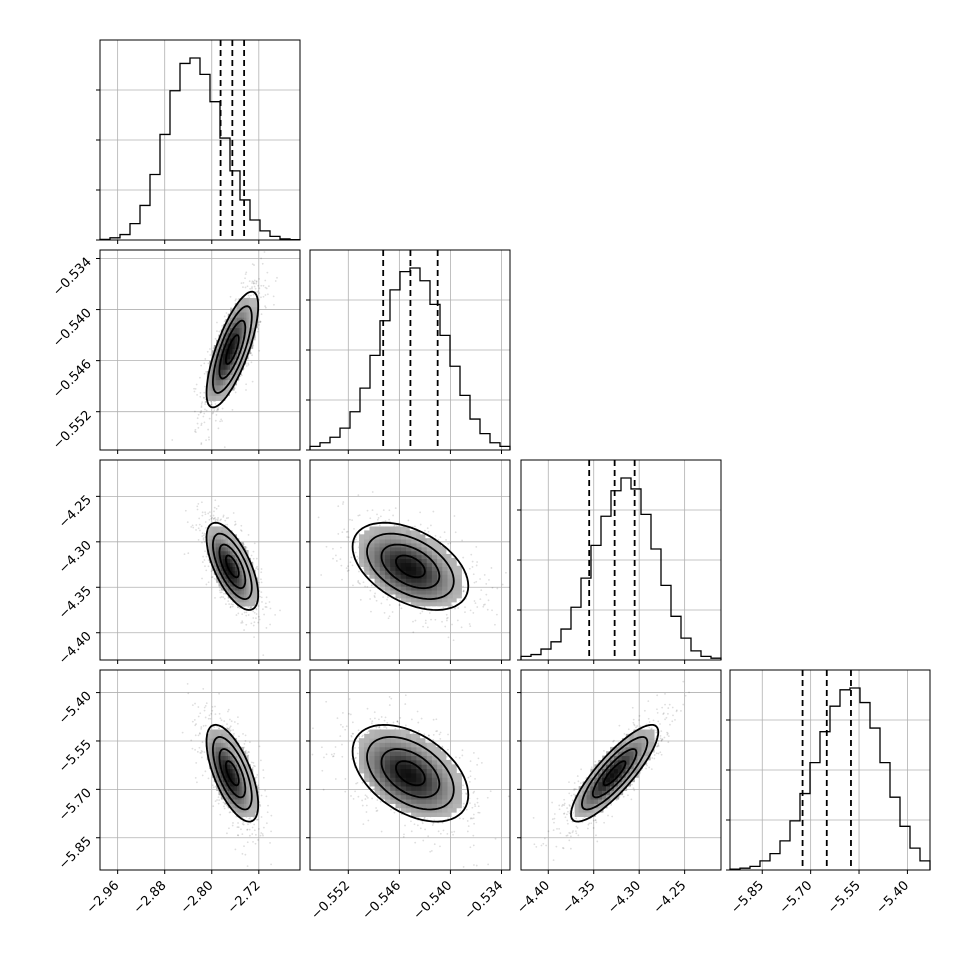 This screenshot has height=970, width=970. Describe the element at coordinates (72, 430) in the screenshot. I see `y-tick-label: −0.552` at that location.